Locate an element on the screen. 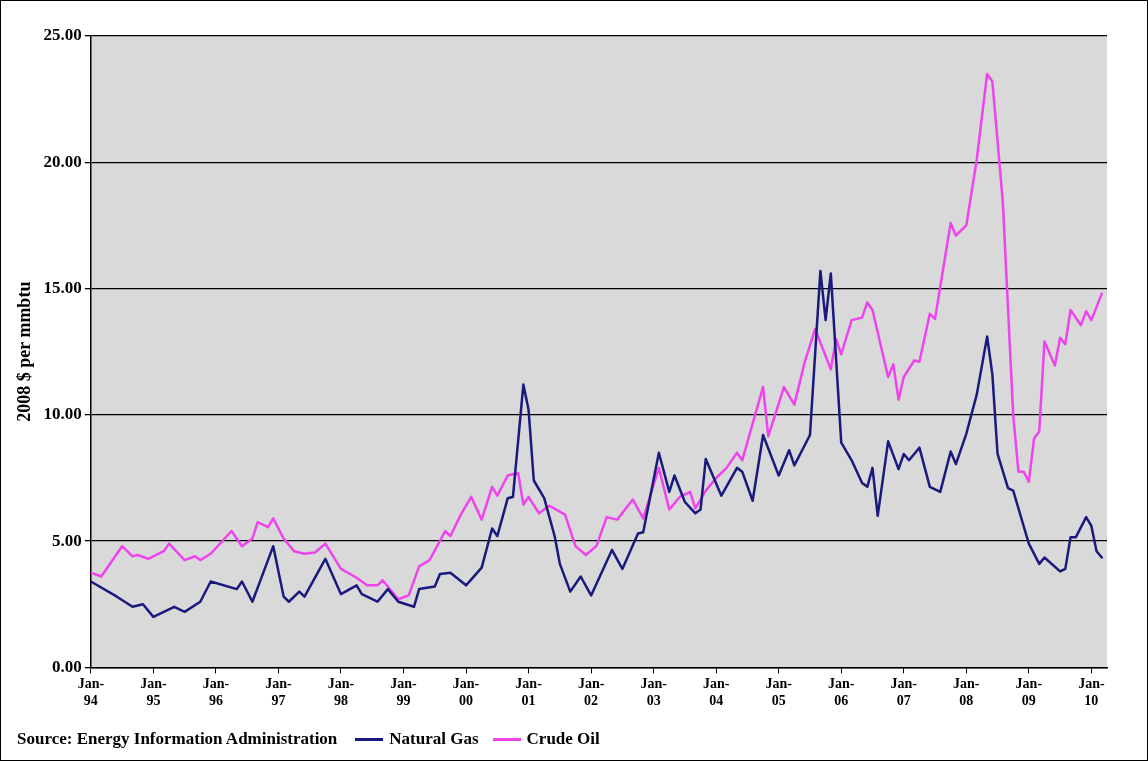  source-note: Source: Energy Information Administration is located at coordinates (177, 739).